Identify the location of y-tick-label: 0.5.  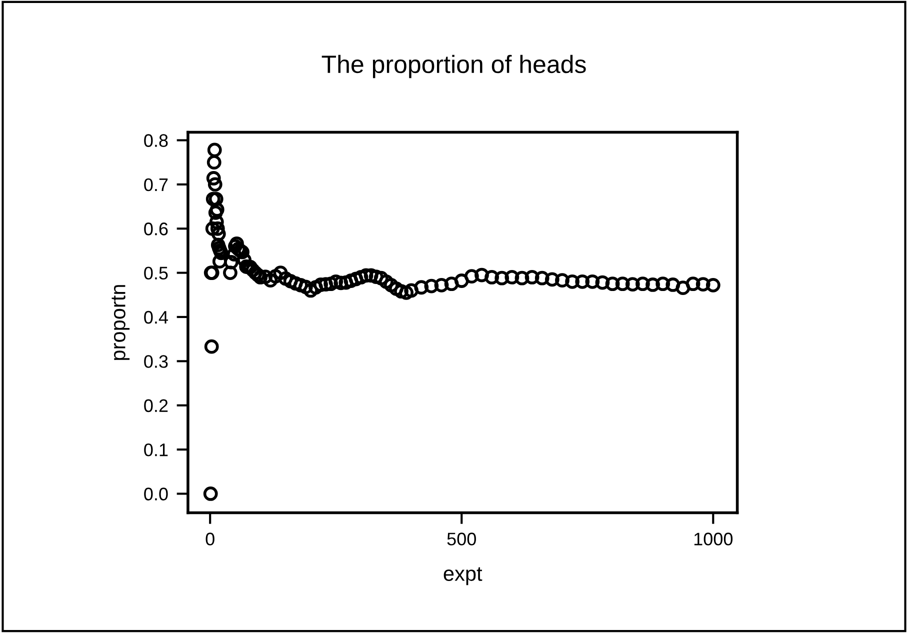
(156, 273).